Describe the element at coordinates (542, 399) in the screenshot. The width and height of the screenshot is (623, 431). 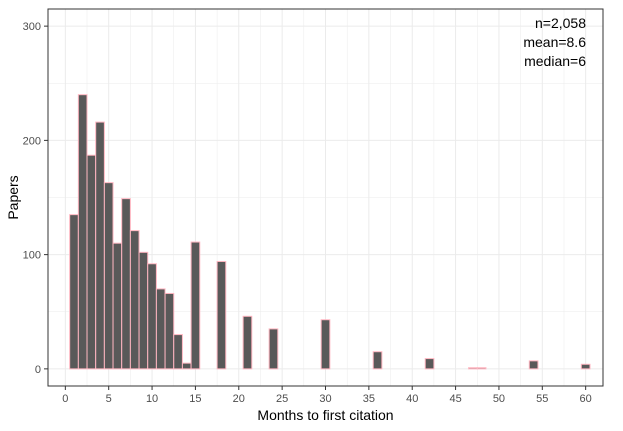
I see `x-tick-label: 55` at that location.